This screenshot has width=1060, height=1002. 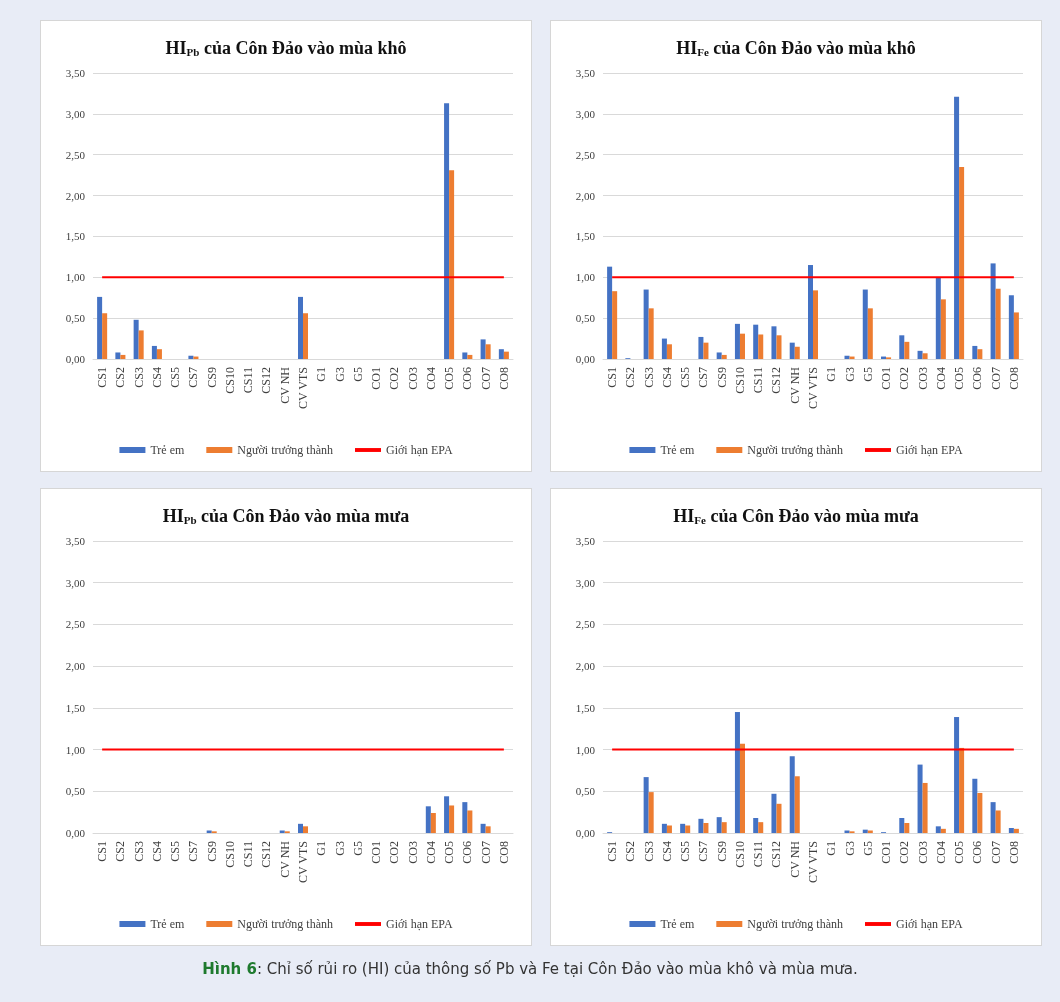 What do you see at coordinates (758, 380) in the screenshot?
I see `x-tick-label: CS11` at bounding box center [758, 380].